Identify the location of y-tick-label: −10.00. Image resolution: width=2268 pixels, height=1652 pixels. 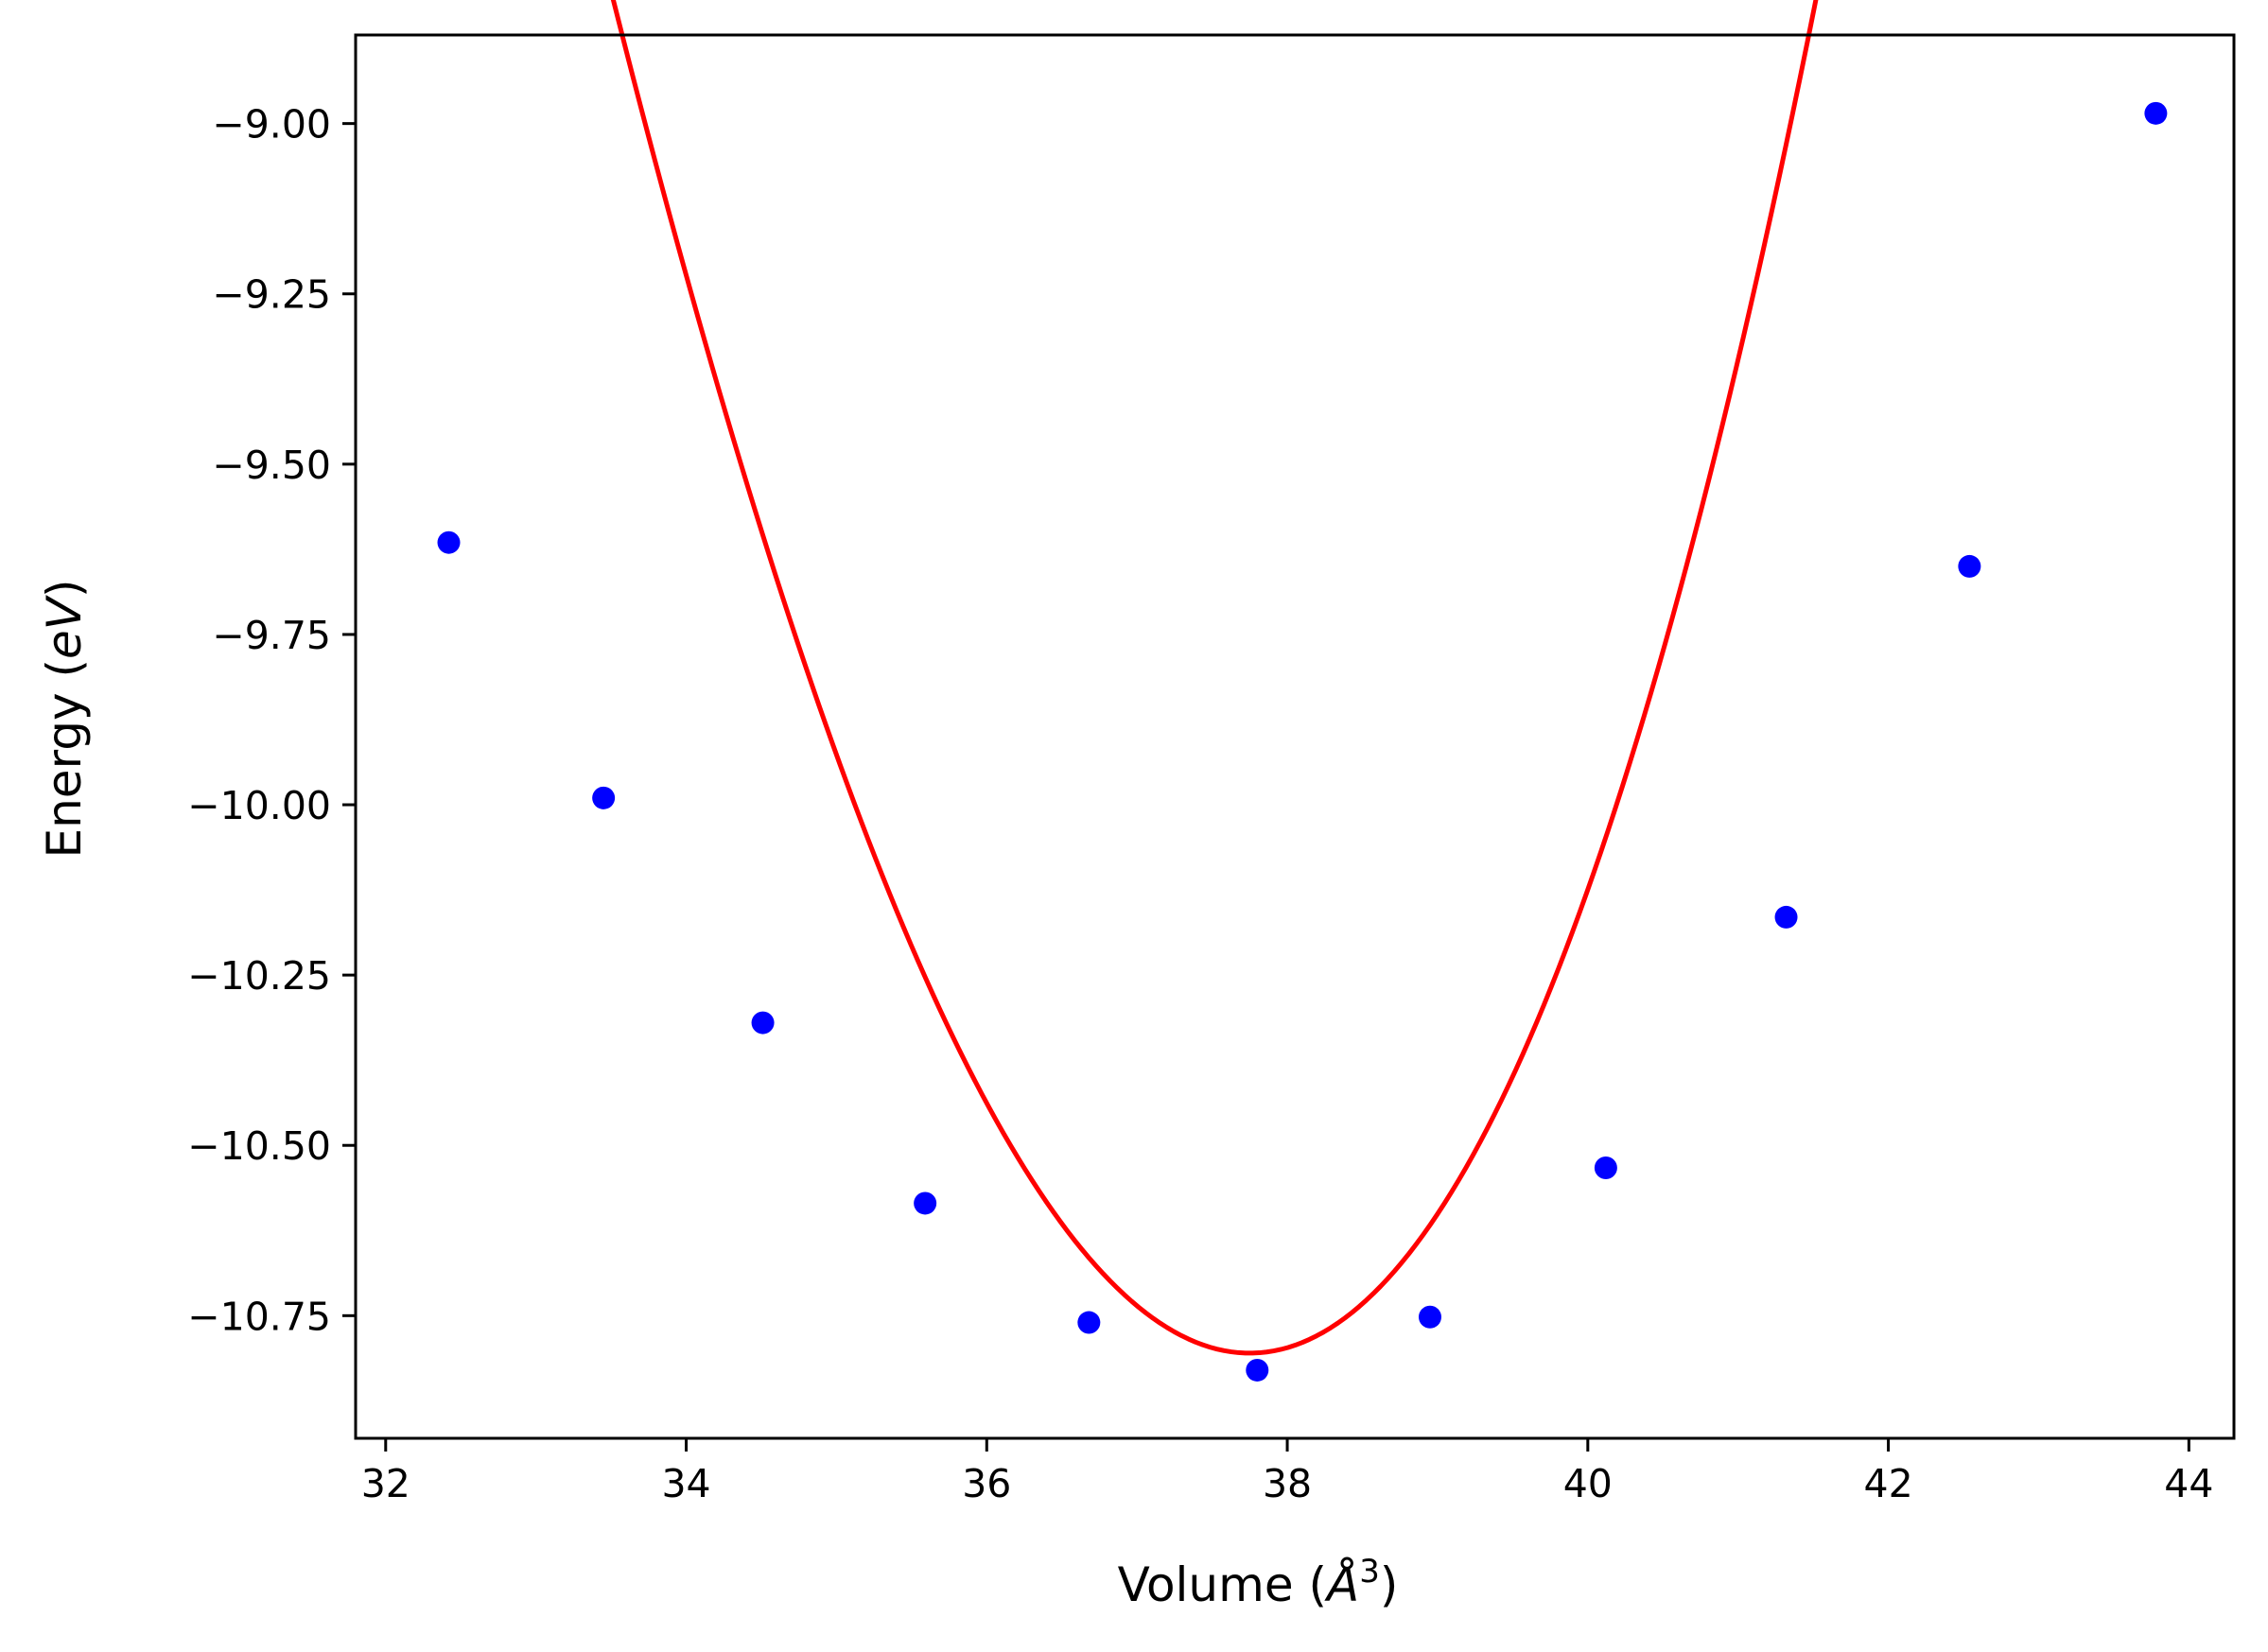
(259, 806).